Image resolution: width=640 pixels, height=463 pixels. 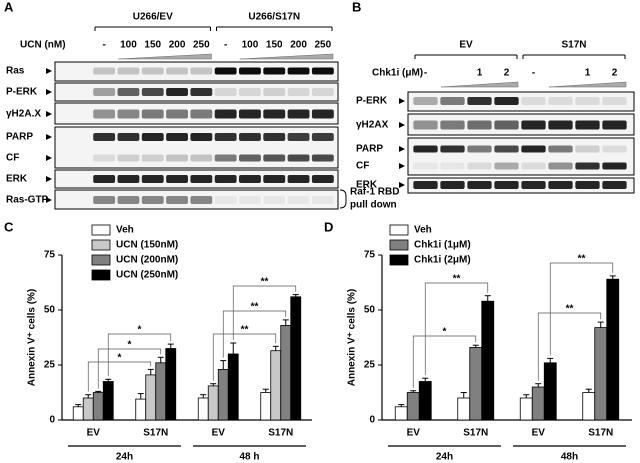 What do you see at coordinates (27, 200) in the screenshot?
I see `row-label: Ras-GTP` at bounding box center [27, 200].